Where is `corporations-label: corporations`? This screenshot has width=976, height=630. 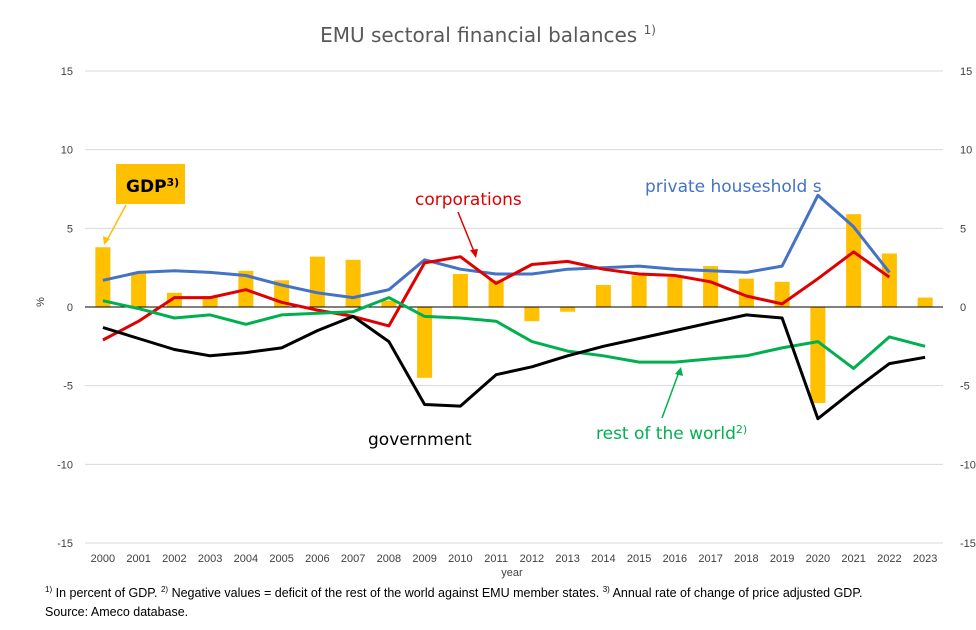
corporations-label: corporations is located at coordinates (468, 200).